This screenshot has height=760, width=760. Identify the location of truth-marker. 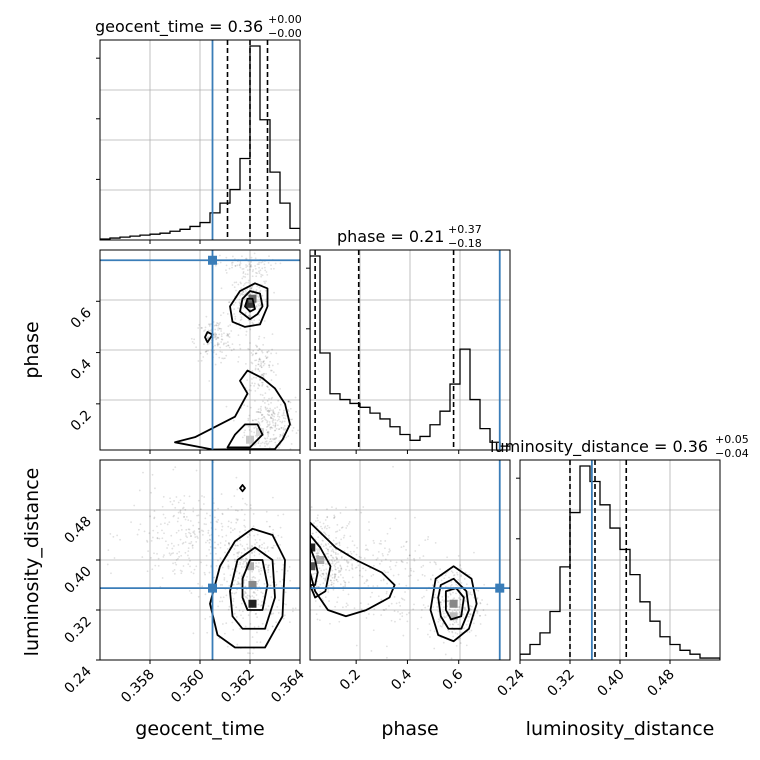
(500, 588).